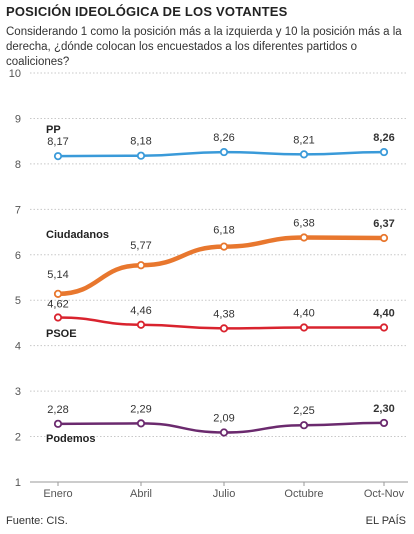 The height and width of the screenshot is (534, 414). What do you see at coordinates (223, 314) in the screenshot?
I see `data-label-psoe: 4,38` at bounding box center [223, 314].